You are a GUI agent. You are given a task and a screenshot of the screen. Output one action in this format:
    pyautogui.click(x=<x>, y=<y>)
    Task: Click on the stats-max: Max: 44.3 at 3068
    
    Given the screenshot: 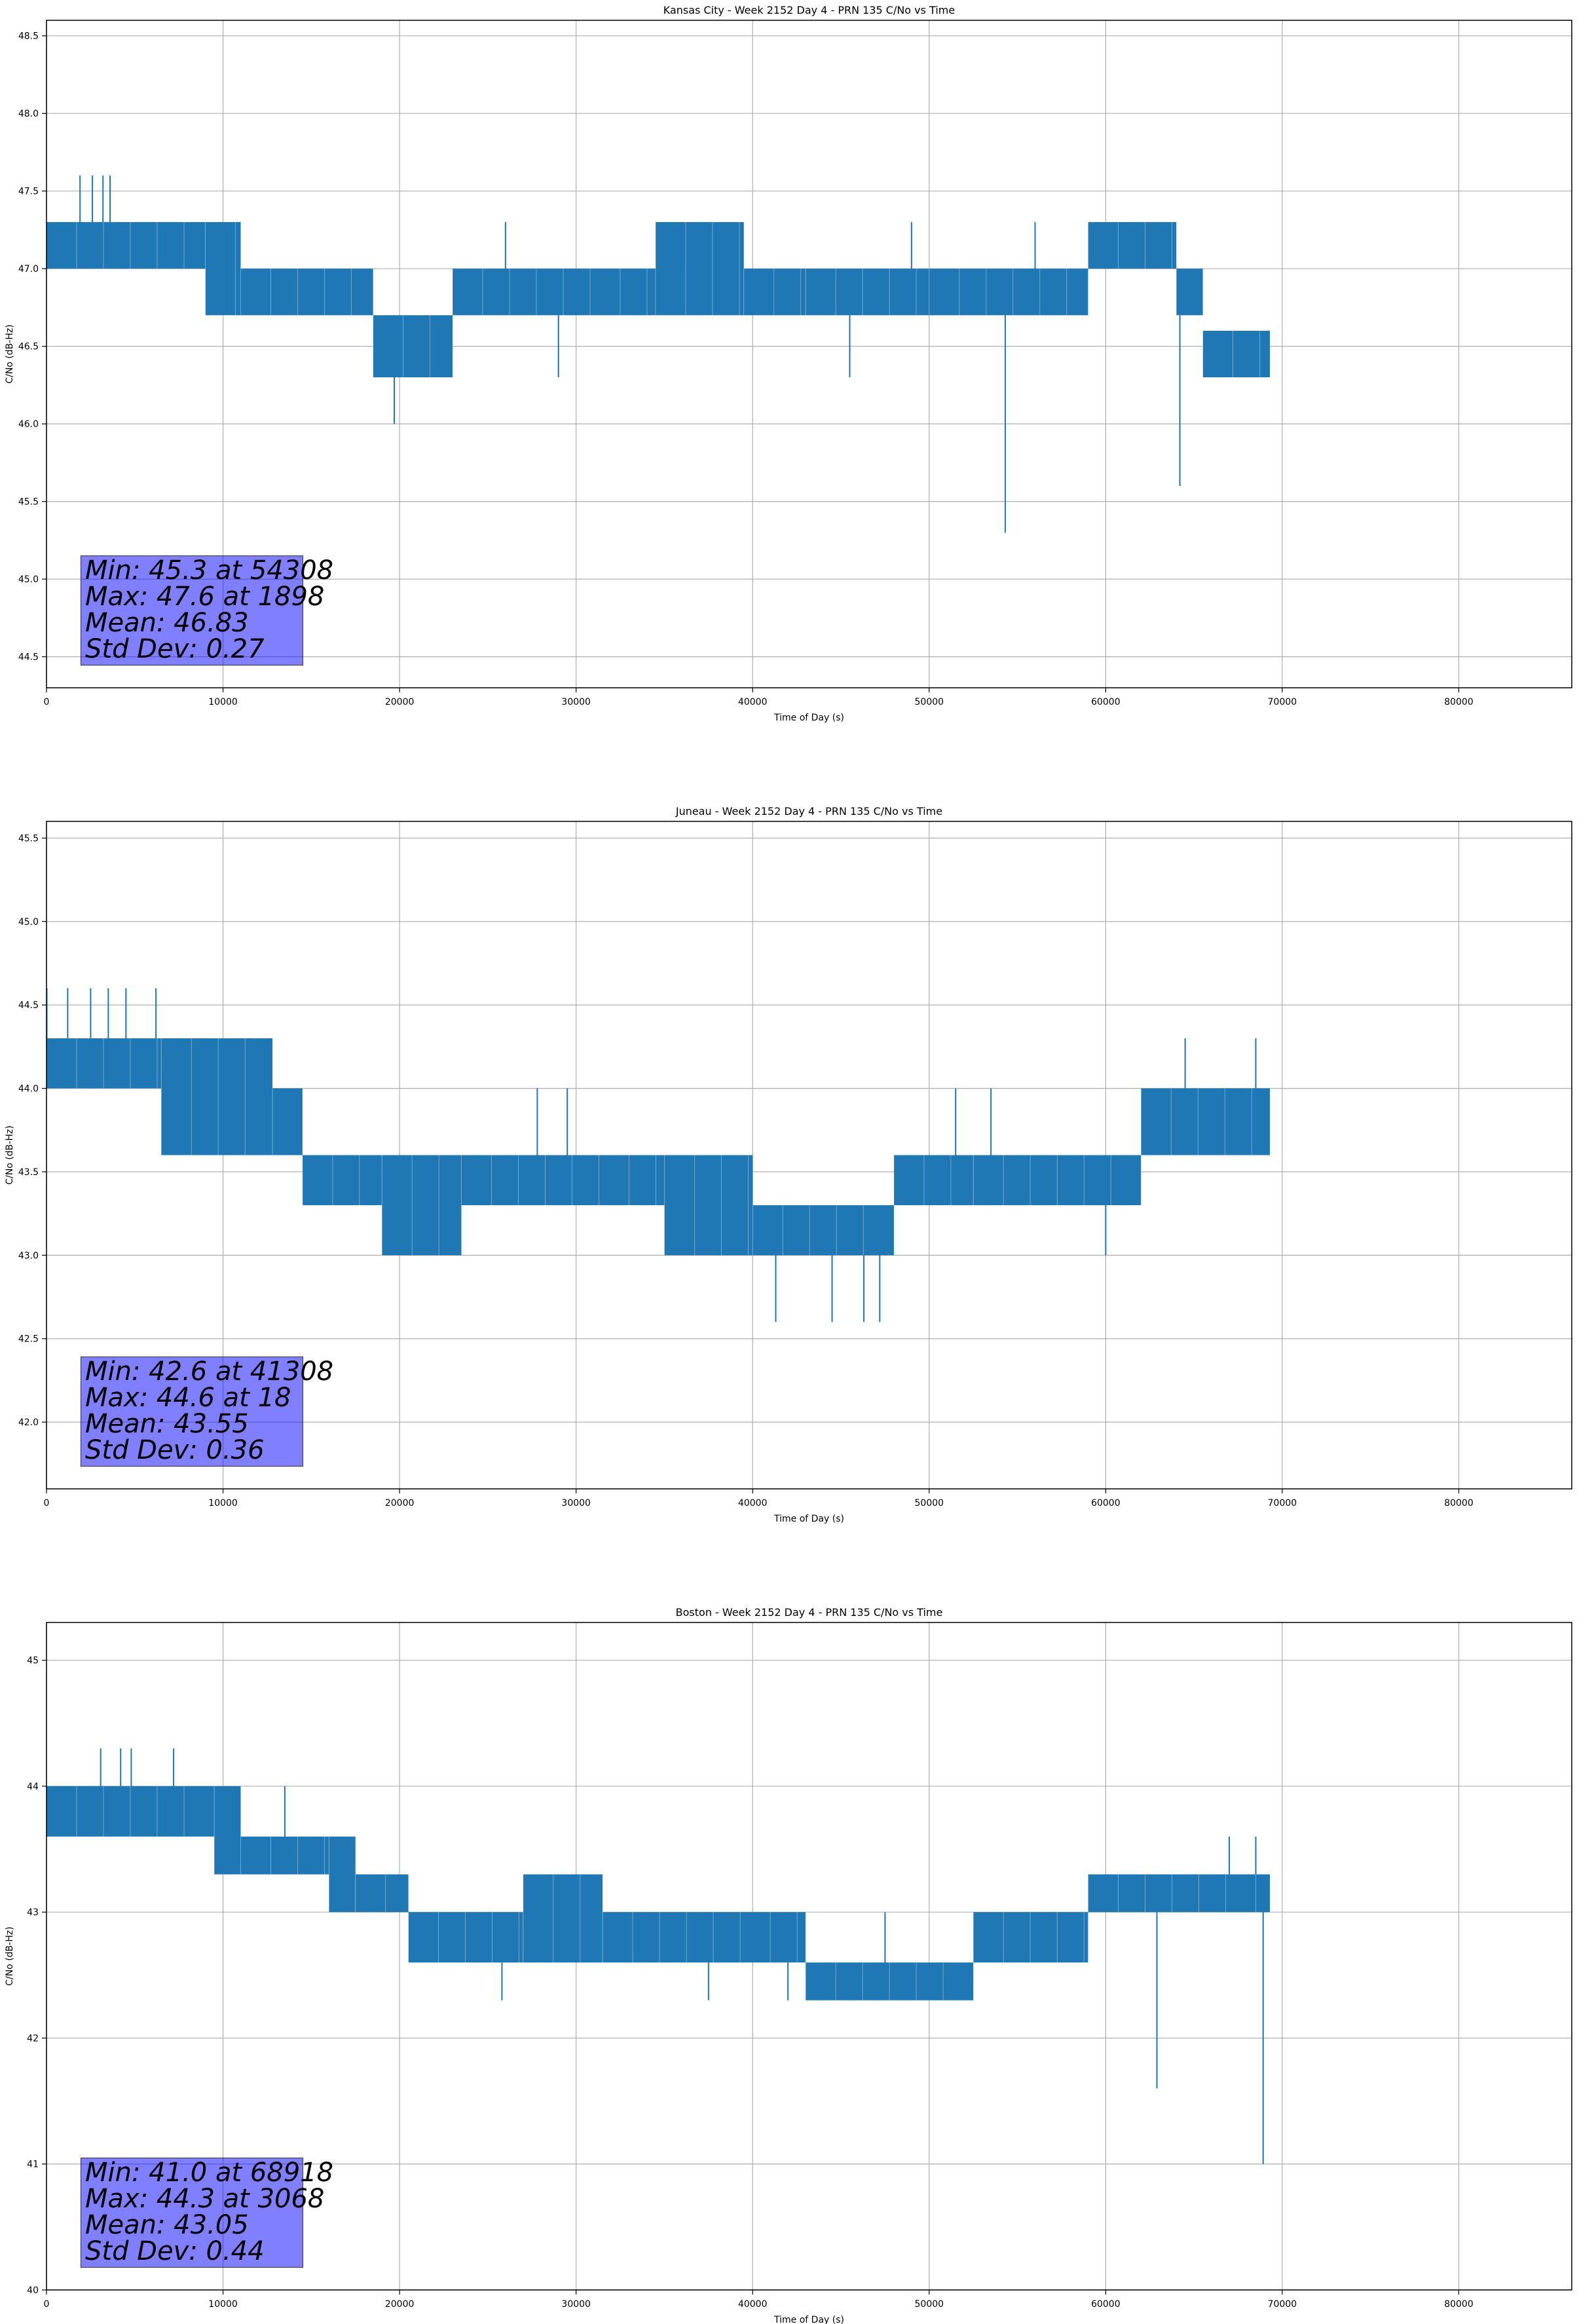 What is the action you would take?
    pyautogui.click(x=205, y=2199)
    